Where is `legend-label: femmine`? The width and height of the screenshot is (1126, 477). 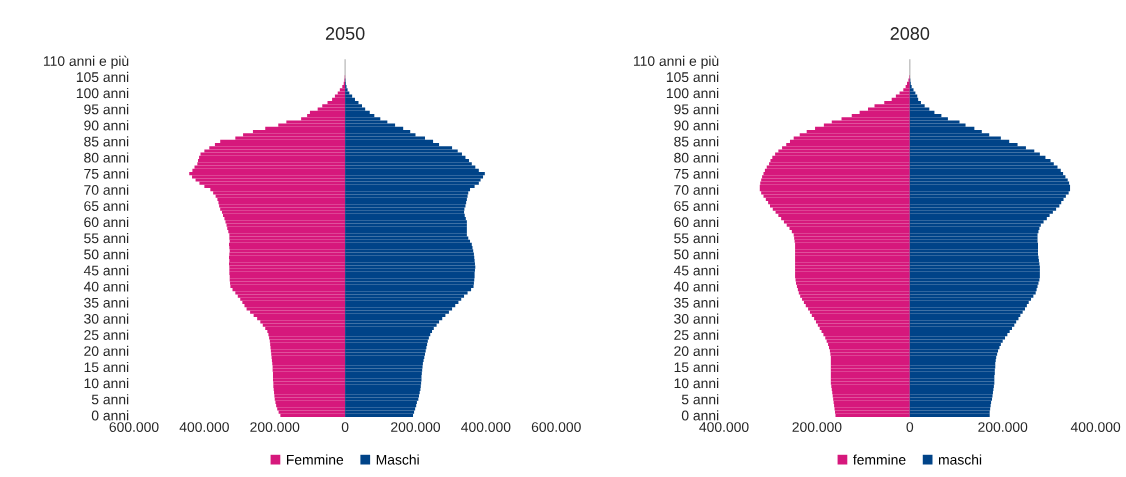 legend-label: femmine is located at coordinates (879, 459).